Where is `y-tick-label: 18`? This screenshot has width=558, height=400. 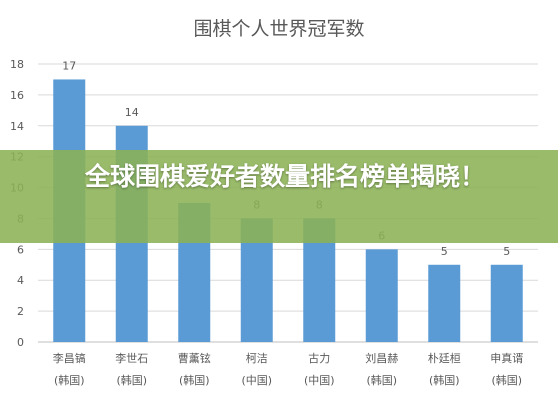
y-tick-label: 18 is located at coordinates (17, 64).